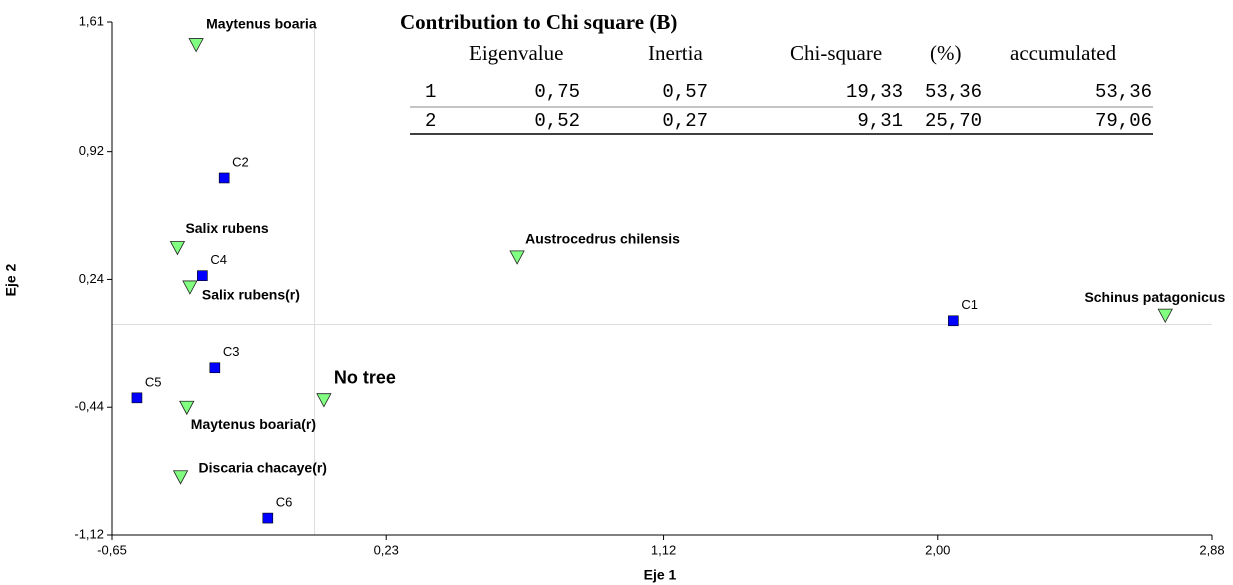 Image resolution: width=1233 pixels, height=585 pixels. What do you see at coordinates (1063, 53) in the screenshot?
I see `table-header: accumulated` at bounding box center [1063, 53].